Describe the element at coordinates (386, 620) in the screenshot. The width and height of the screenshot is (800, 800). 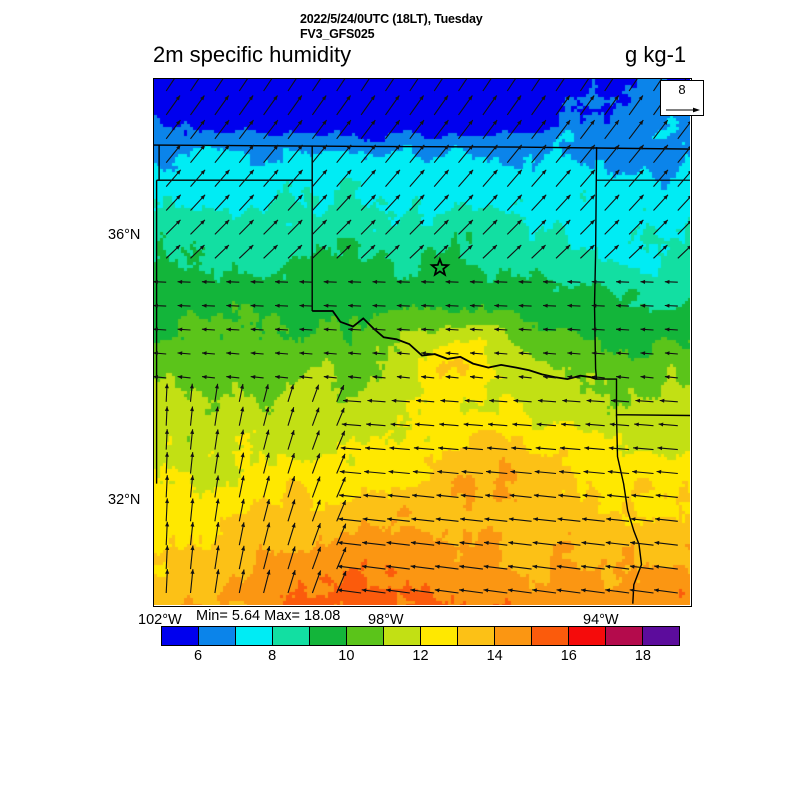
I see `lon-tick-98w: 98°W` at that location.